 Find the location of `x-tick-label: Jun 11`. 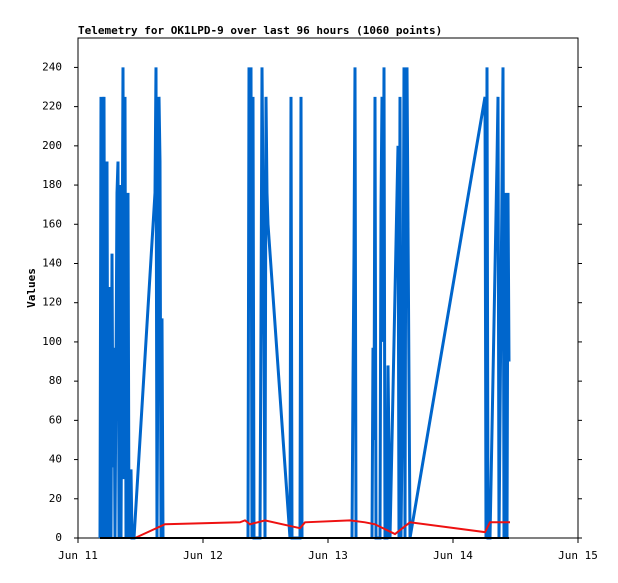

x-tick-label: Jun 11 is located at coordinates (78, 555).